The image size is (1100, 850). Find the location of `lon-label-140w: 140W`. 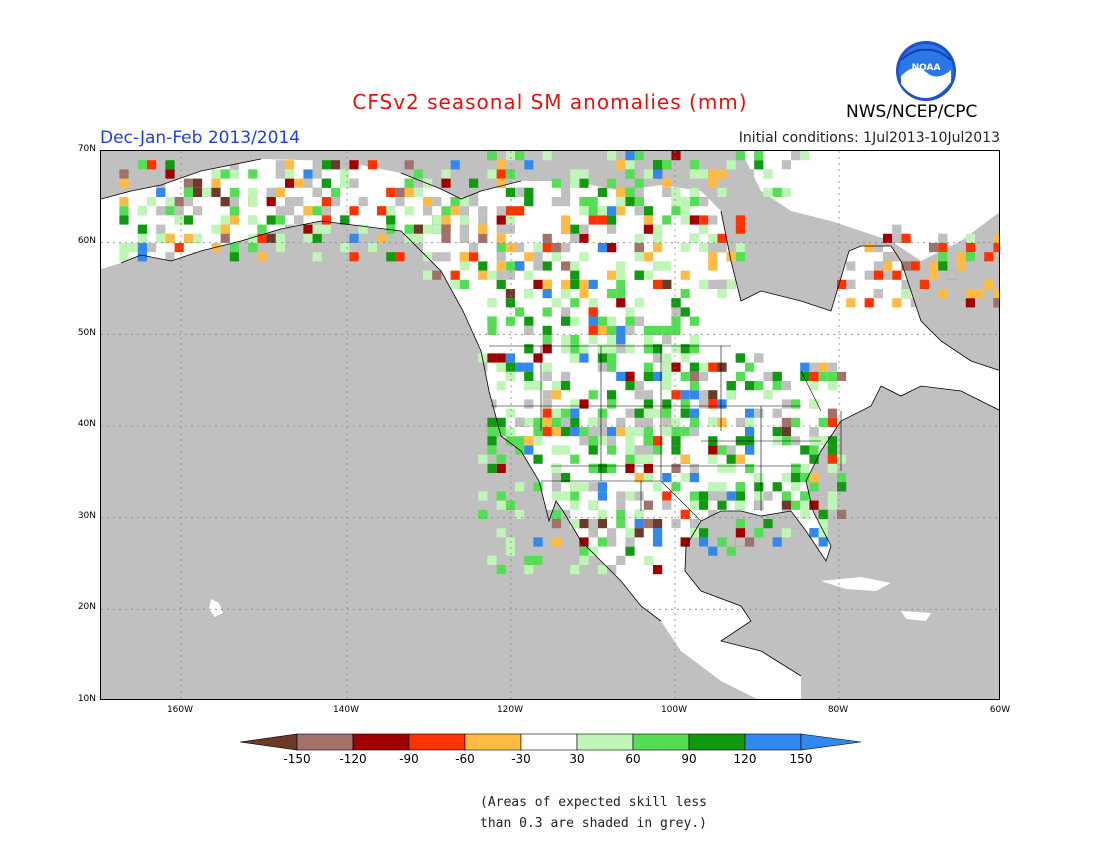

lon-label-140w: 140W is located at coordinates (346, 710).